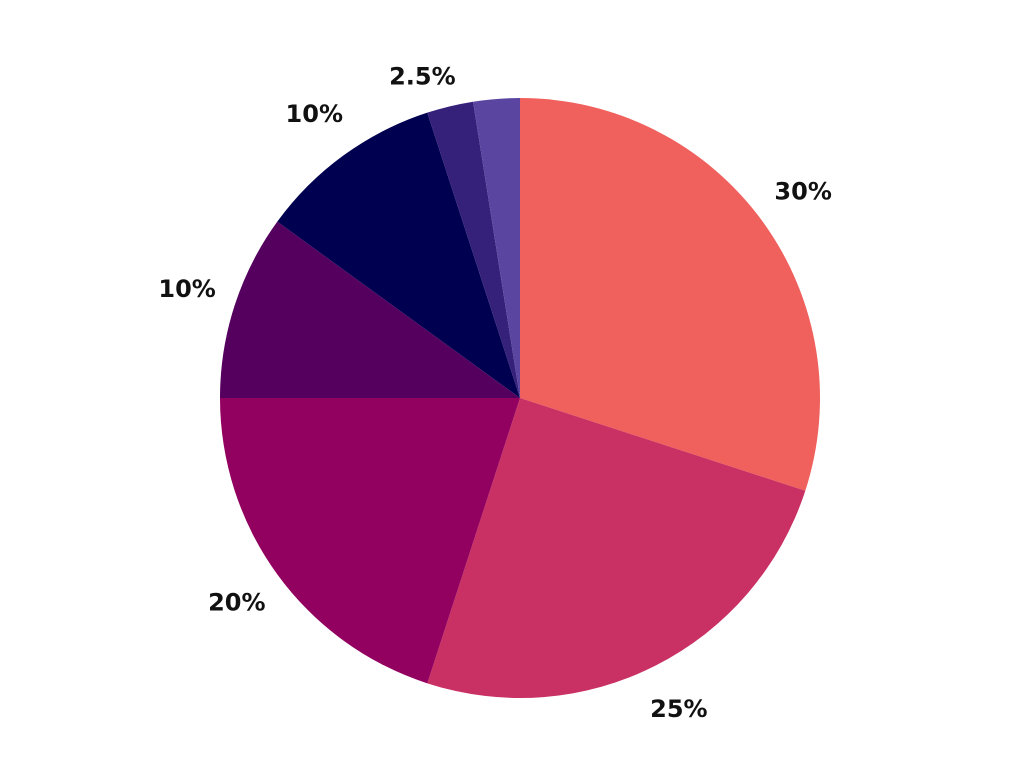 This screenshot has height=768, width=1024. What do you see at coordinates (678, 709) in the screenshot?
I see `data-label: 25%` at bounding box center [678, 709].